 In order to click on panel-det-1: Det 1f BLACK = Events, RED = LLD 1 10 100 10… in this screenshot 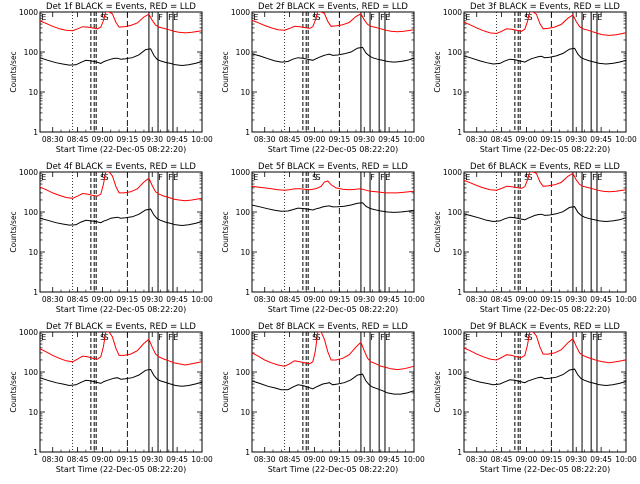, I will do `click(111, 78)`.